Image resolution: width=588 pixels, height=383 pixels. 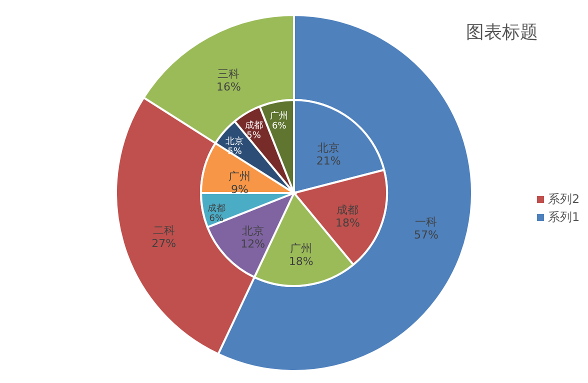 I want to click on slice-label: 二科, so click(x=163, y=230).